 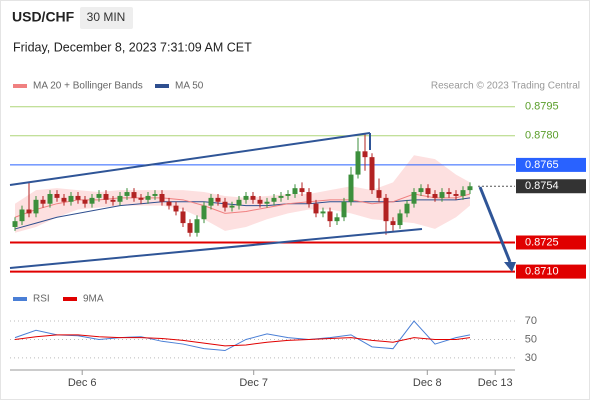 I want to click on x-tick-label: Dec 8, so click(x=427, y=383).